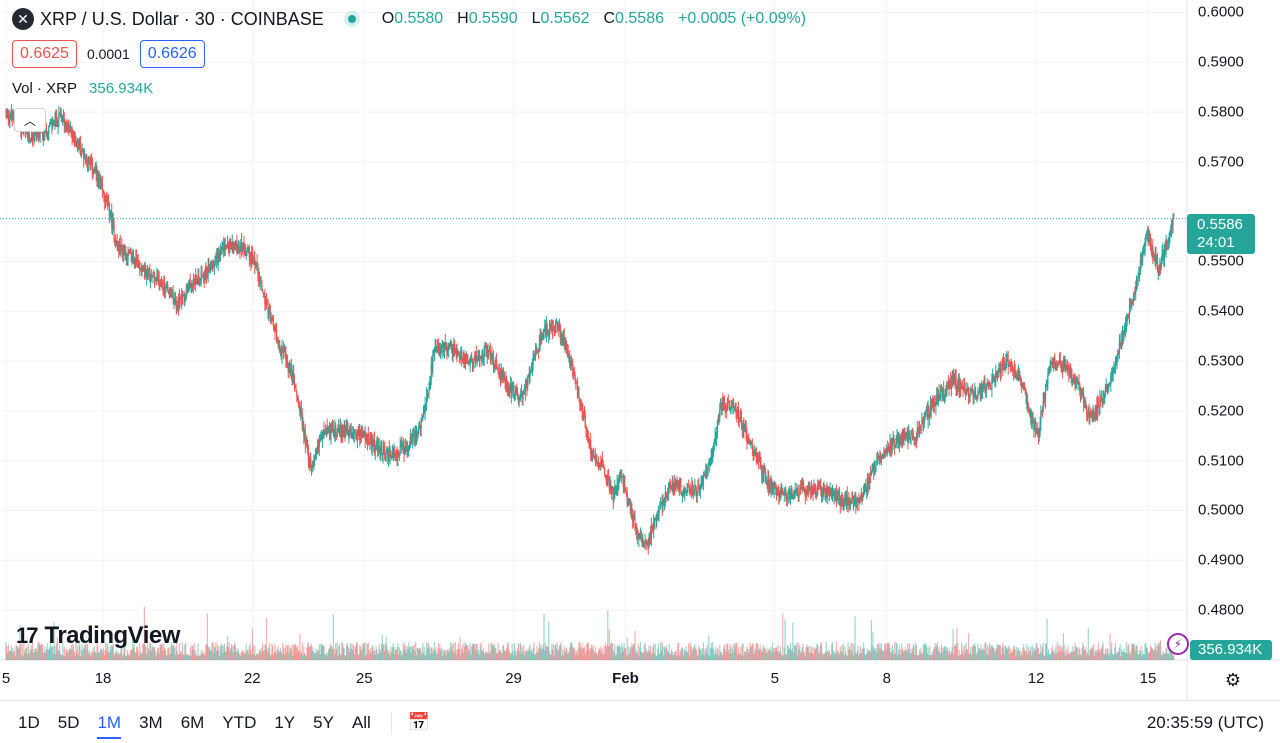  I want to click on calendar-icon: 📅, so click(419, 722).